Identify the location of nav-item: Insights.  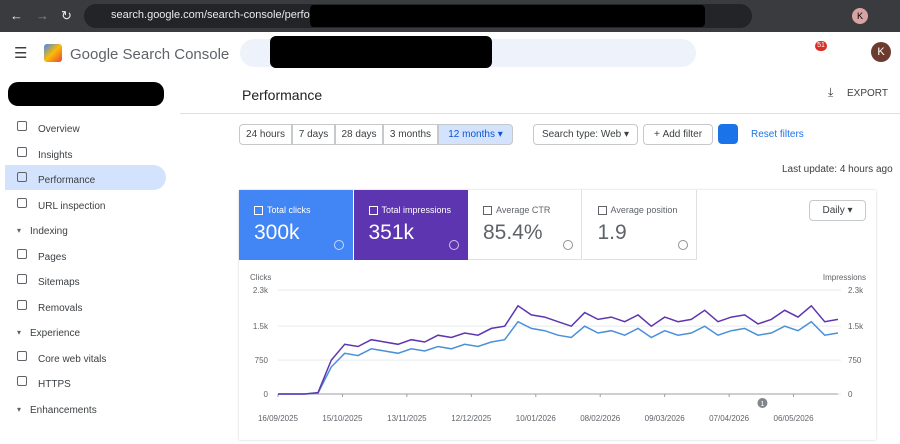
(55, 155).